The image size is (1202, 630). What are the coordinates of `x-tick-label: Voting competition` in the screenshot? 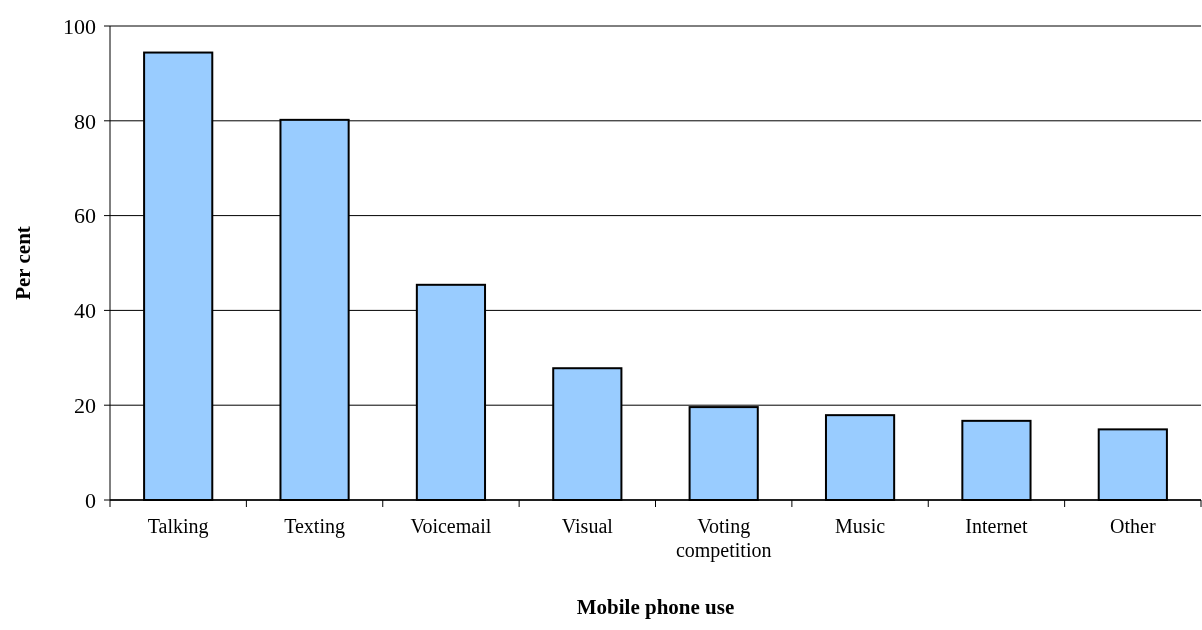 It's located at (723, 538).